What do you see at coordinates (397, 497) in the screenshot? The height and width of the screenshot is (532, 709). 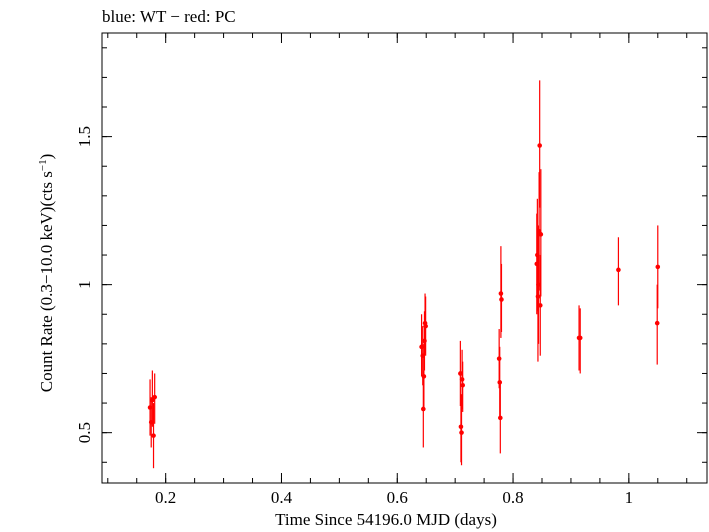 I see `x-tick-label: 0.6` at bounding box center [397, 497].